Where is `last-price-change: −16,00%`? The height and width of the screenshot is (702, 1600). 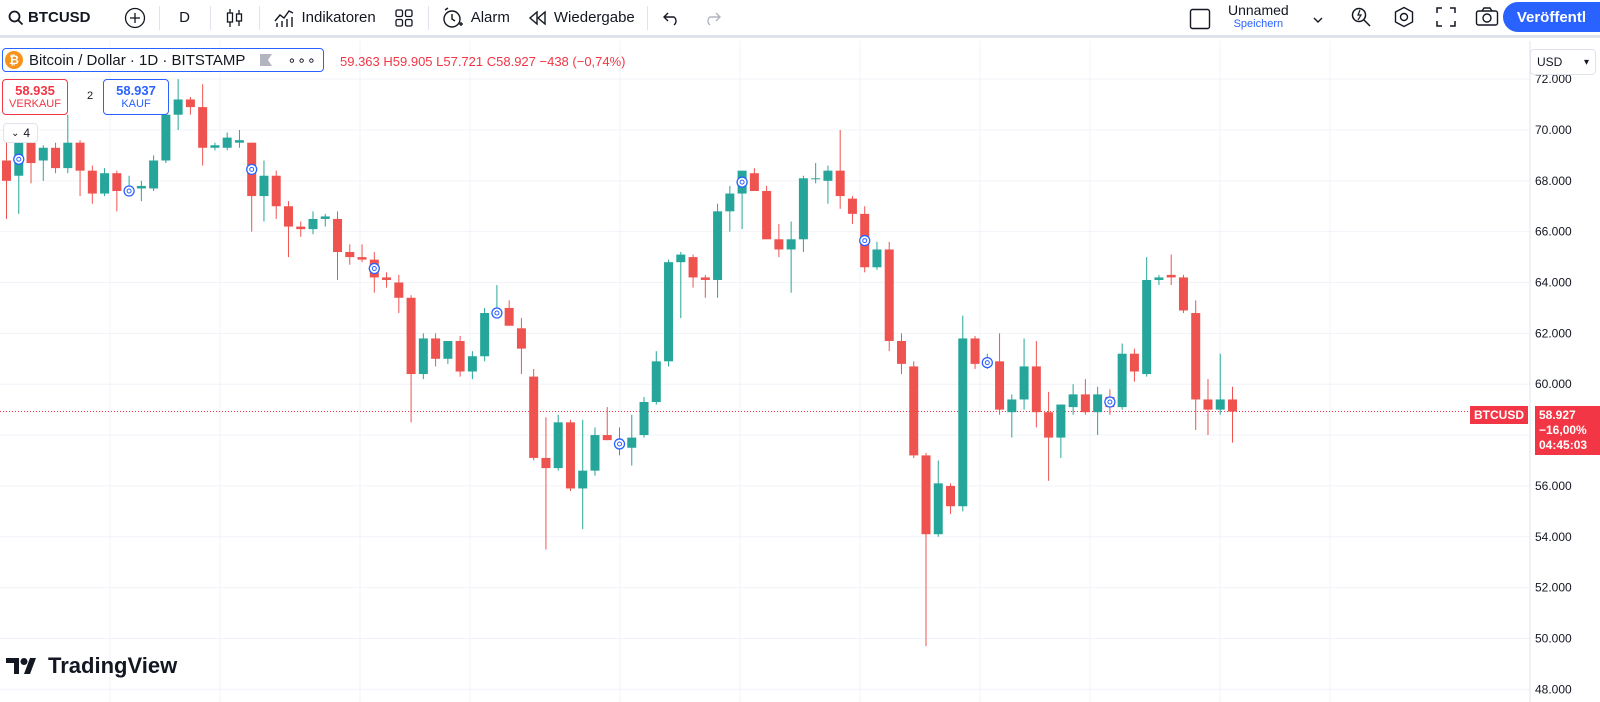
last-price-change: −16,00% is located at coordinates (1563, 430).